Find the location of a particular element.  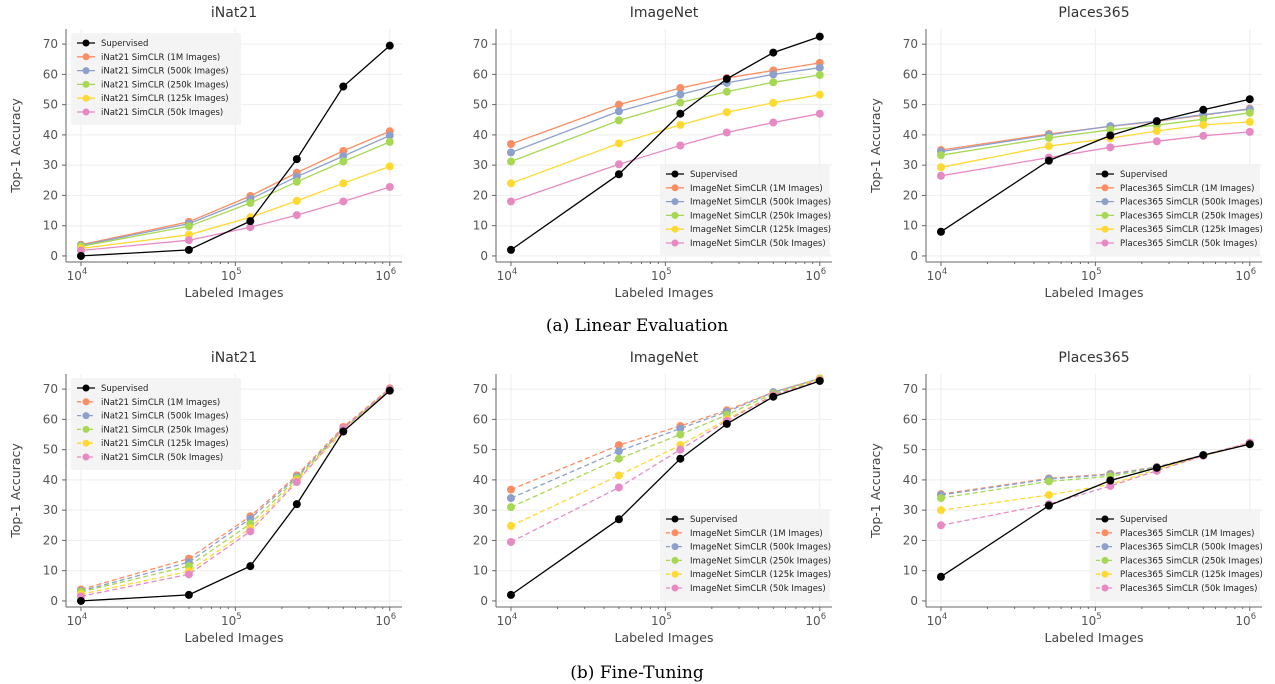

caption-fine-tuning: (b) Fine-Tuning is located at coordinates (637, 673).